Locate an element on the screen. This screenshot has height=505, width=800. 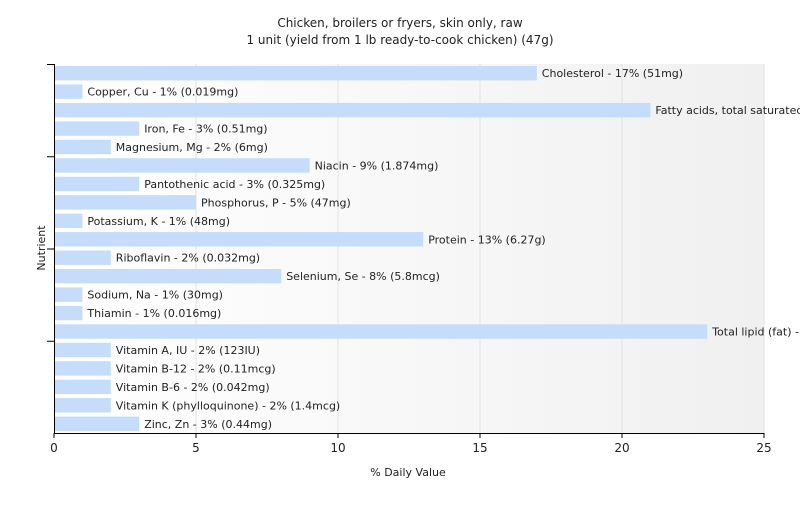
x-tick-label: 10 is located at coordinates (337, 448).